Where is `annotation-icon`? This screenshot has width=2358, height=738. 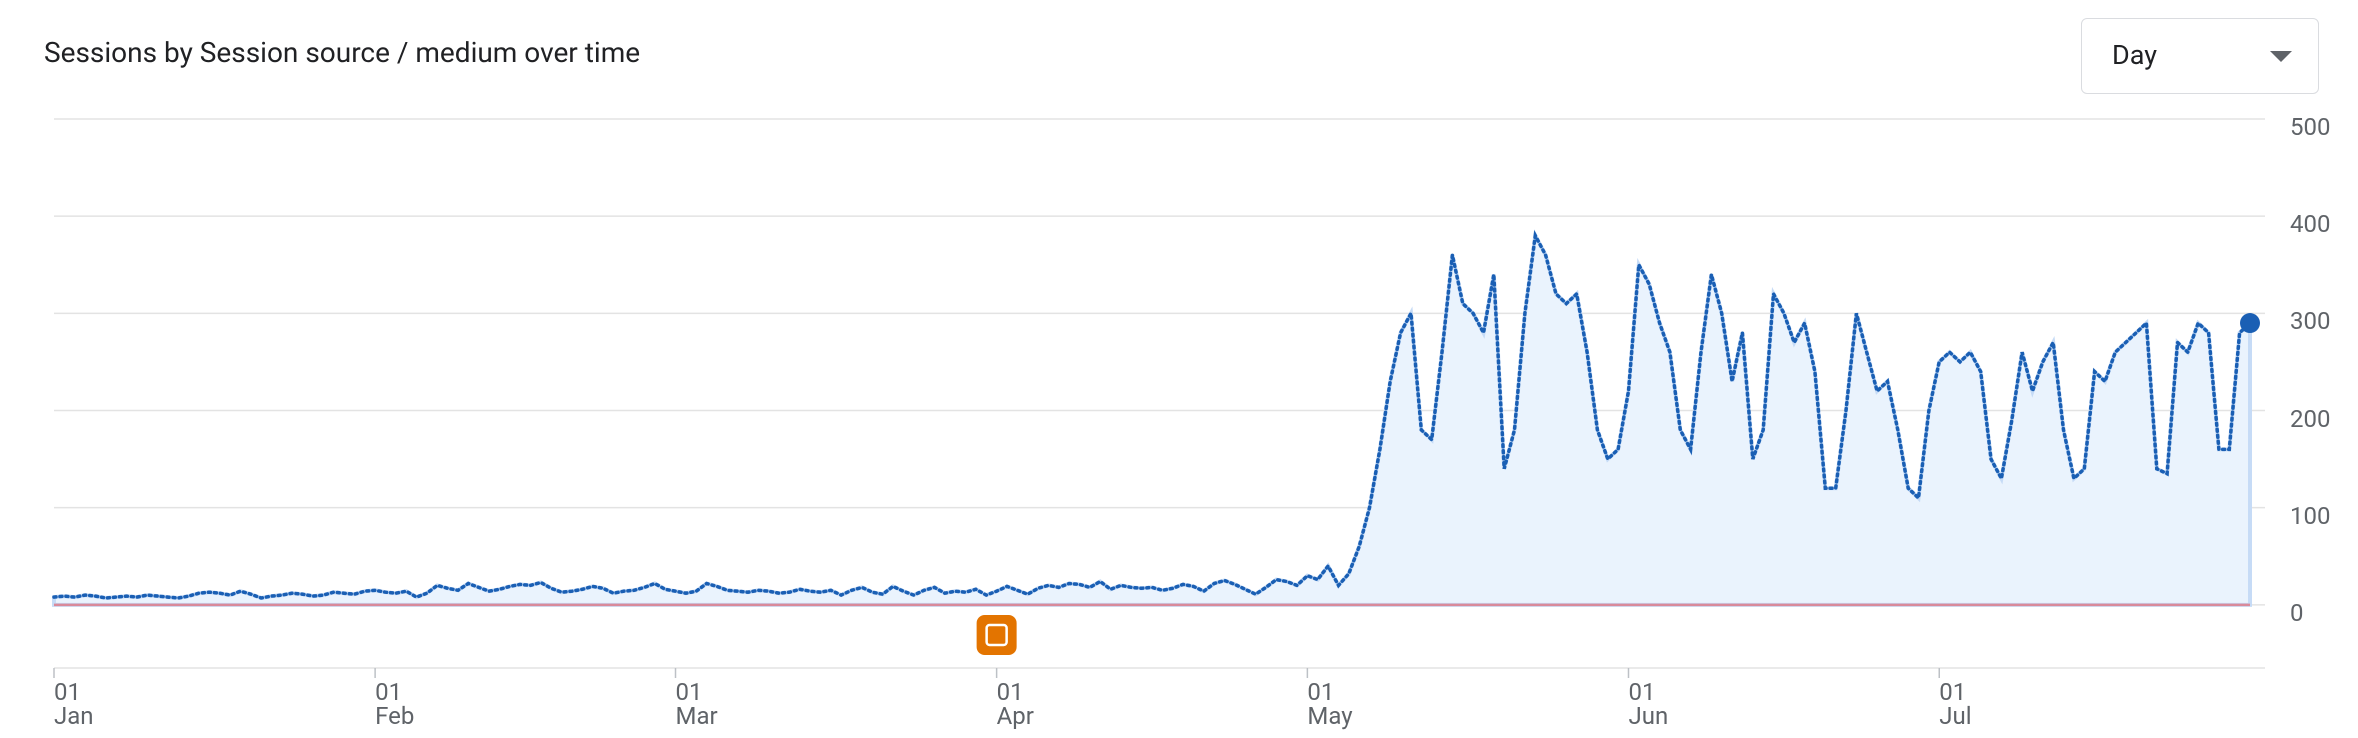
annotation-icon is located at coordinates (996, 635).